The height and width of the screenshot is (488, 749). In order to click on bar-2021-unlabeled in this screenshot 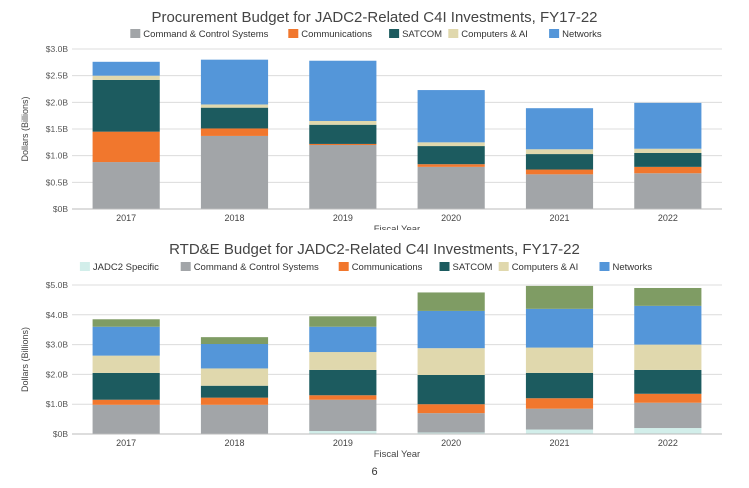, I will do `click(559, 297)`.